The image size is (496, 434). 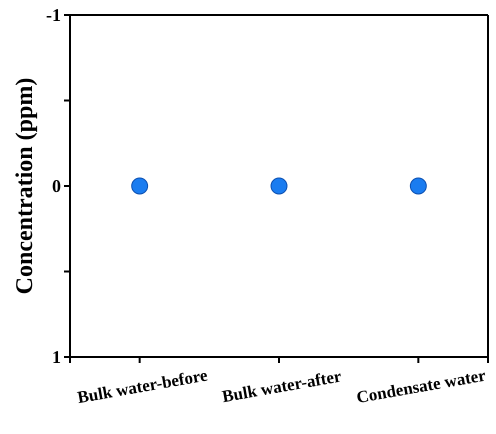 What do you see at coordinates (53, 14) in the screenshot?
I see `y-tick-label: -1` at bounding box center [53, 14].